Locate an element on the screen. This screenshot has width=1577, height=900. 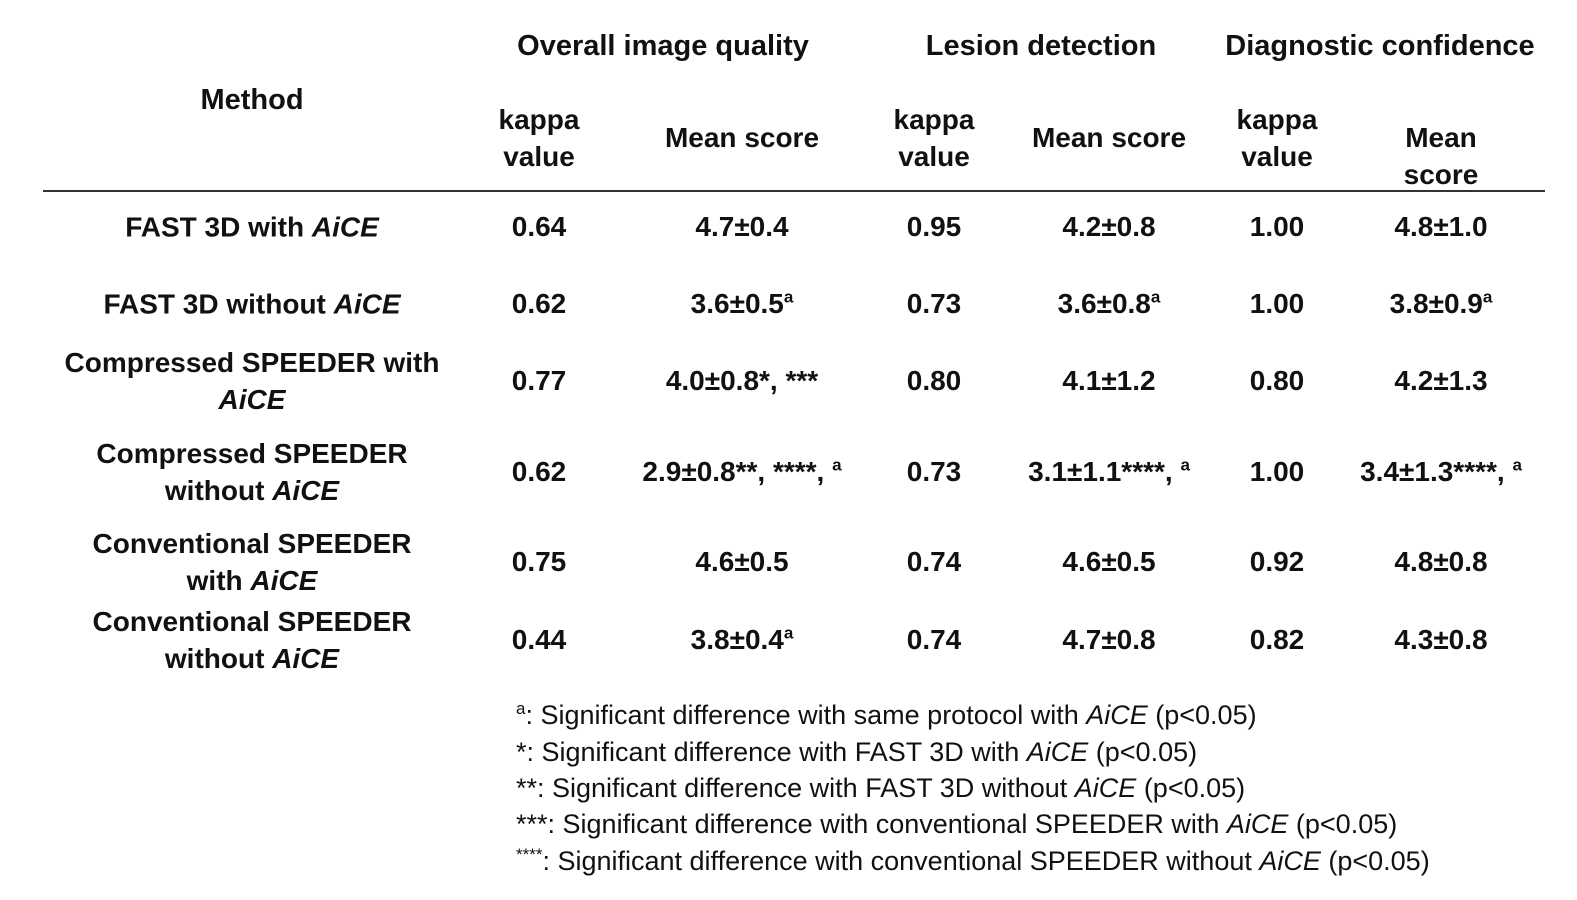
score-cell: 4.2±1.3 is located at coordinates (1440, 381).